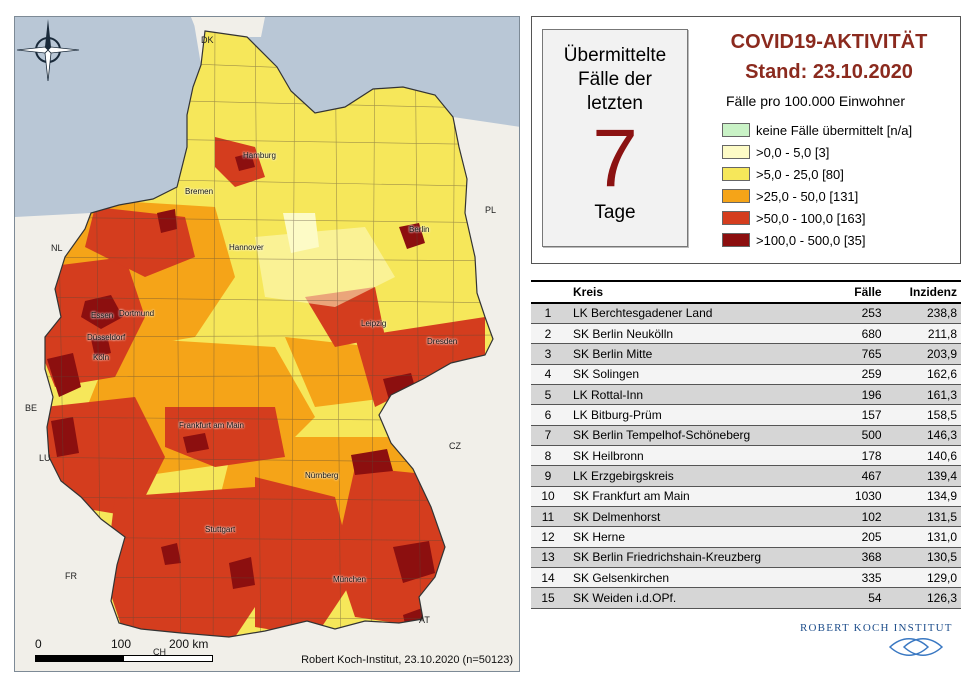  I want to click on table-row: 8 SK Heilbronn 178 140,6, so click(746, 456).